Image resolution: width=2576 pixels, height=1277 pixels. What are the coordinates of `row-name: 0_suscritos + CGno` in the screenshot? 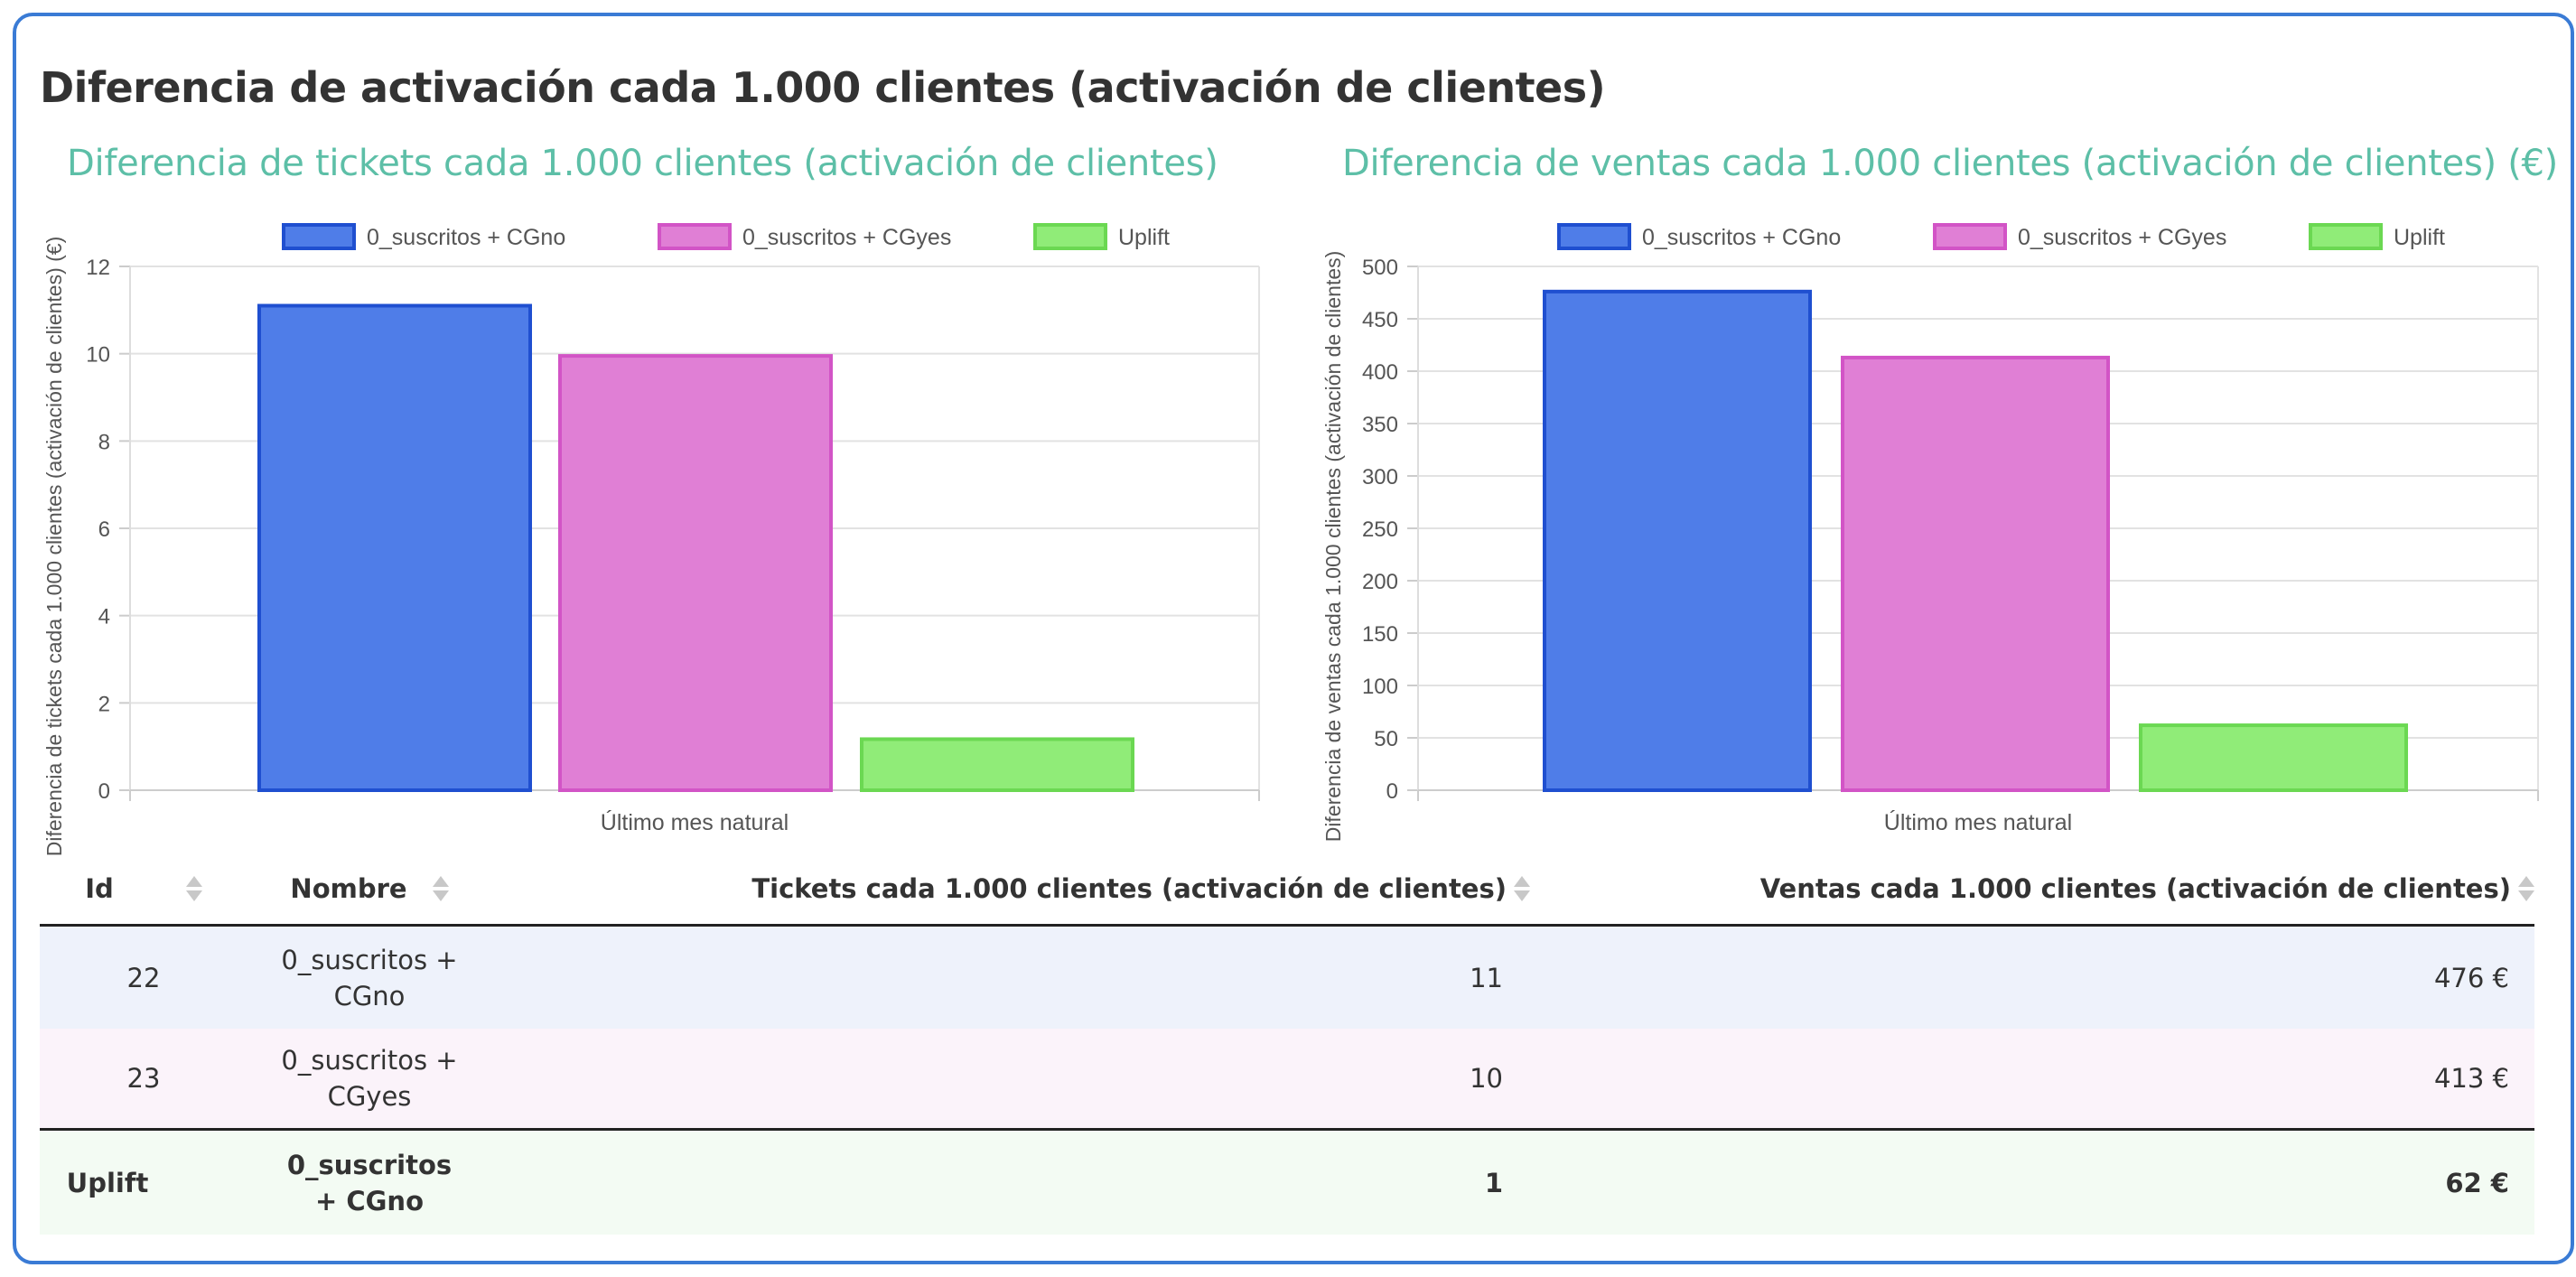 It's located at (369, 978).